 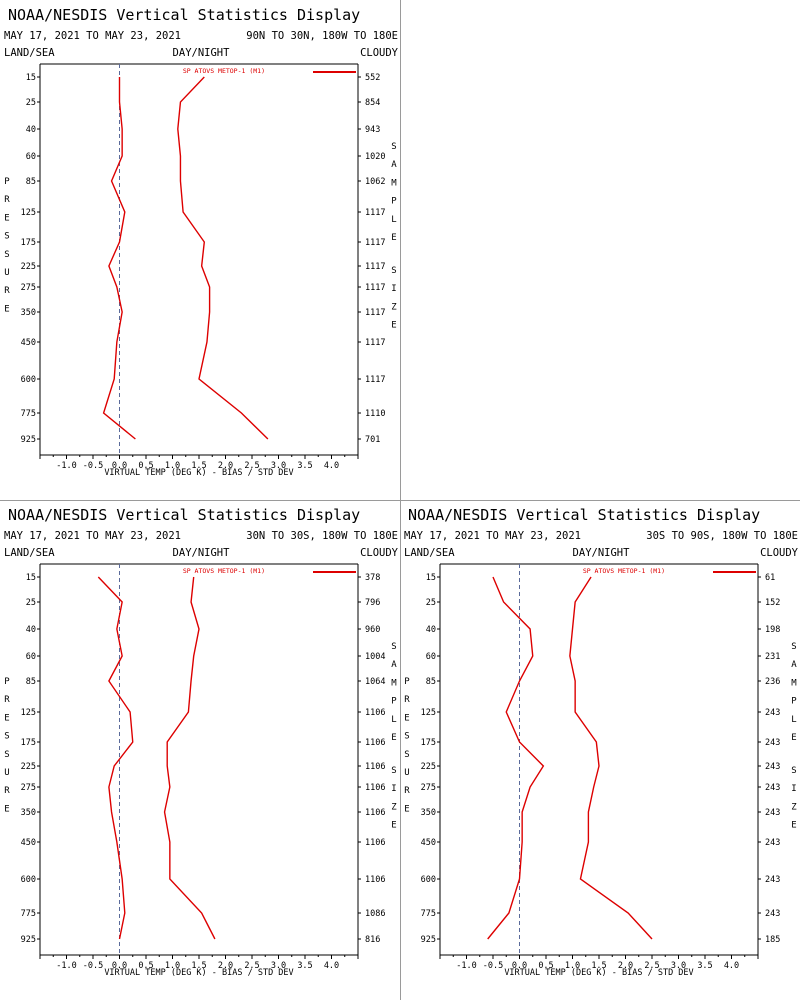 I want to click on pressure-level-label: 125, so click(x=28, y=213).